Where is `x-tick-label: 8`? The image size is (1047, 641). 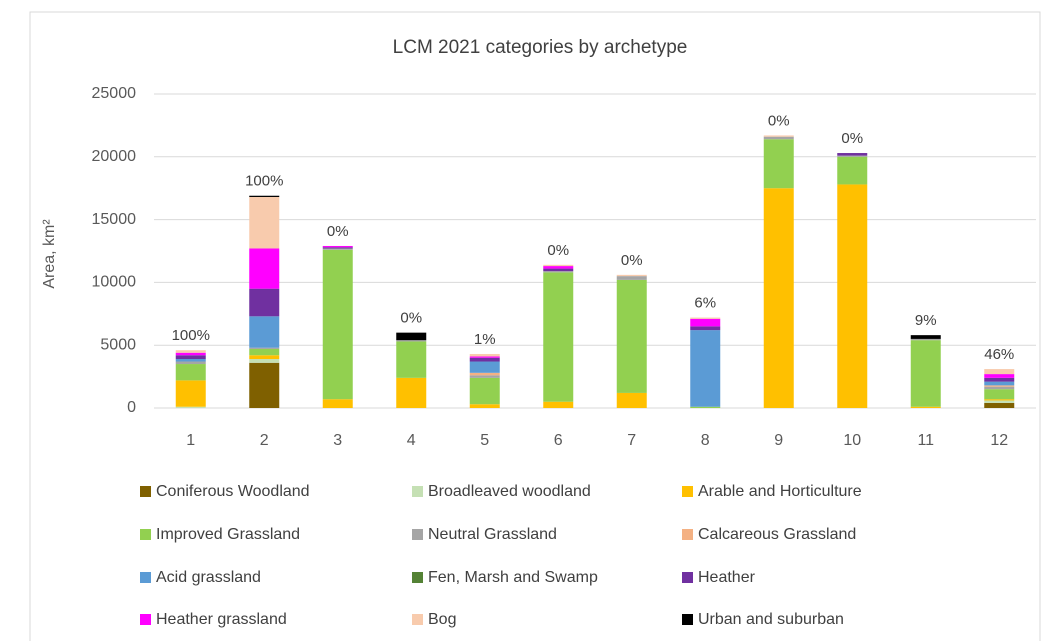 x-tick-label: 8 is located at coordinates (705, 440).